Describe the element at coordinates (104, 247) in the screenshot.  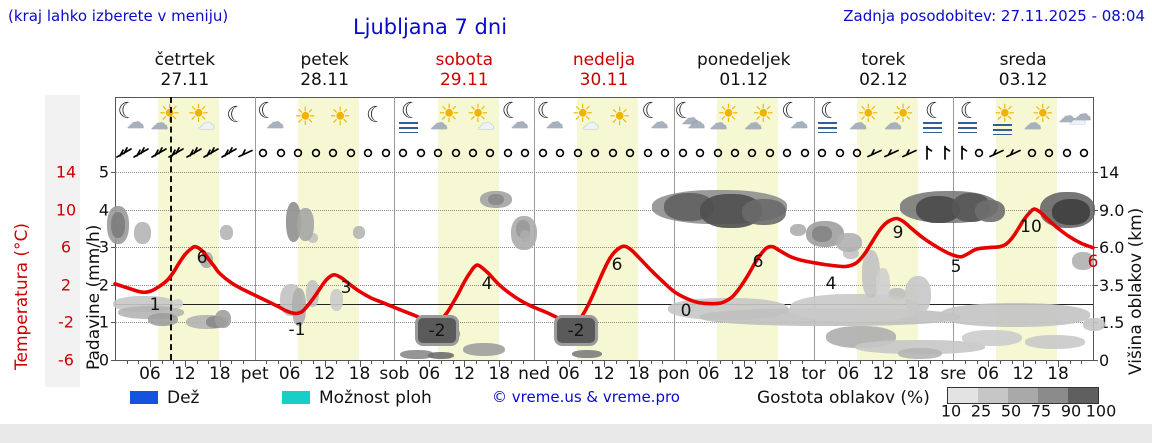
I see `precip-tick-label: 3` at that location.